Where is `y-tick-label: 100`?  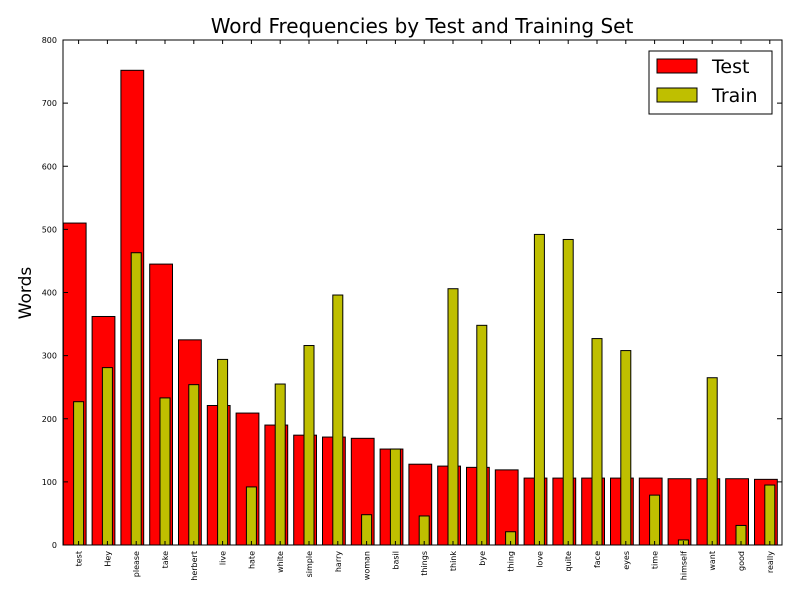
y-tick-label: 100 is located at coordinates (49, 482).